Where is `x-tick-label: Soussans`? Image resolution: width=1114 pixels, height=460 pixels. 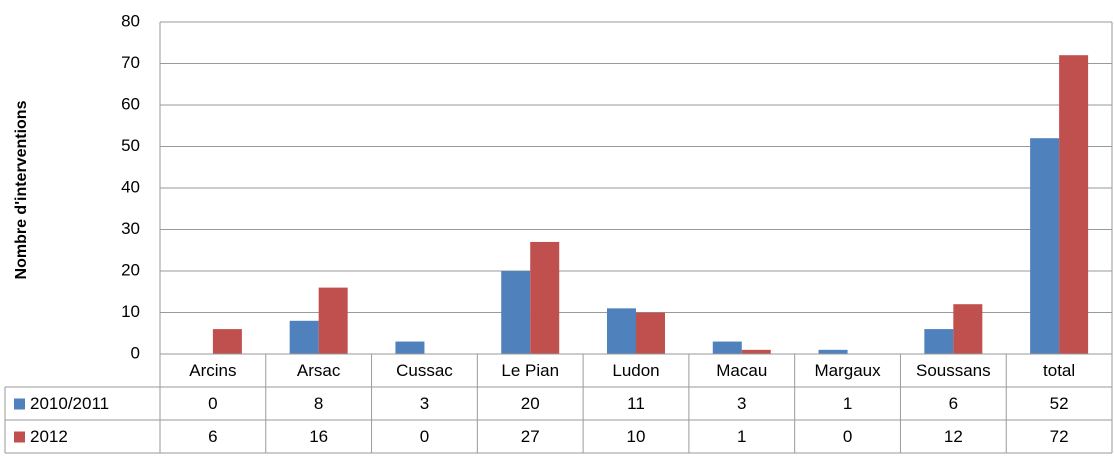 x-tick-label: Soussans is located at coordinates (953, 370).